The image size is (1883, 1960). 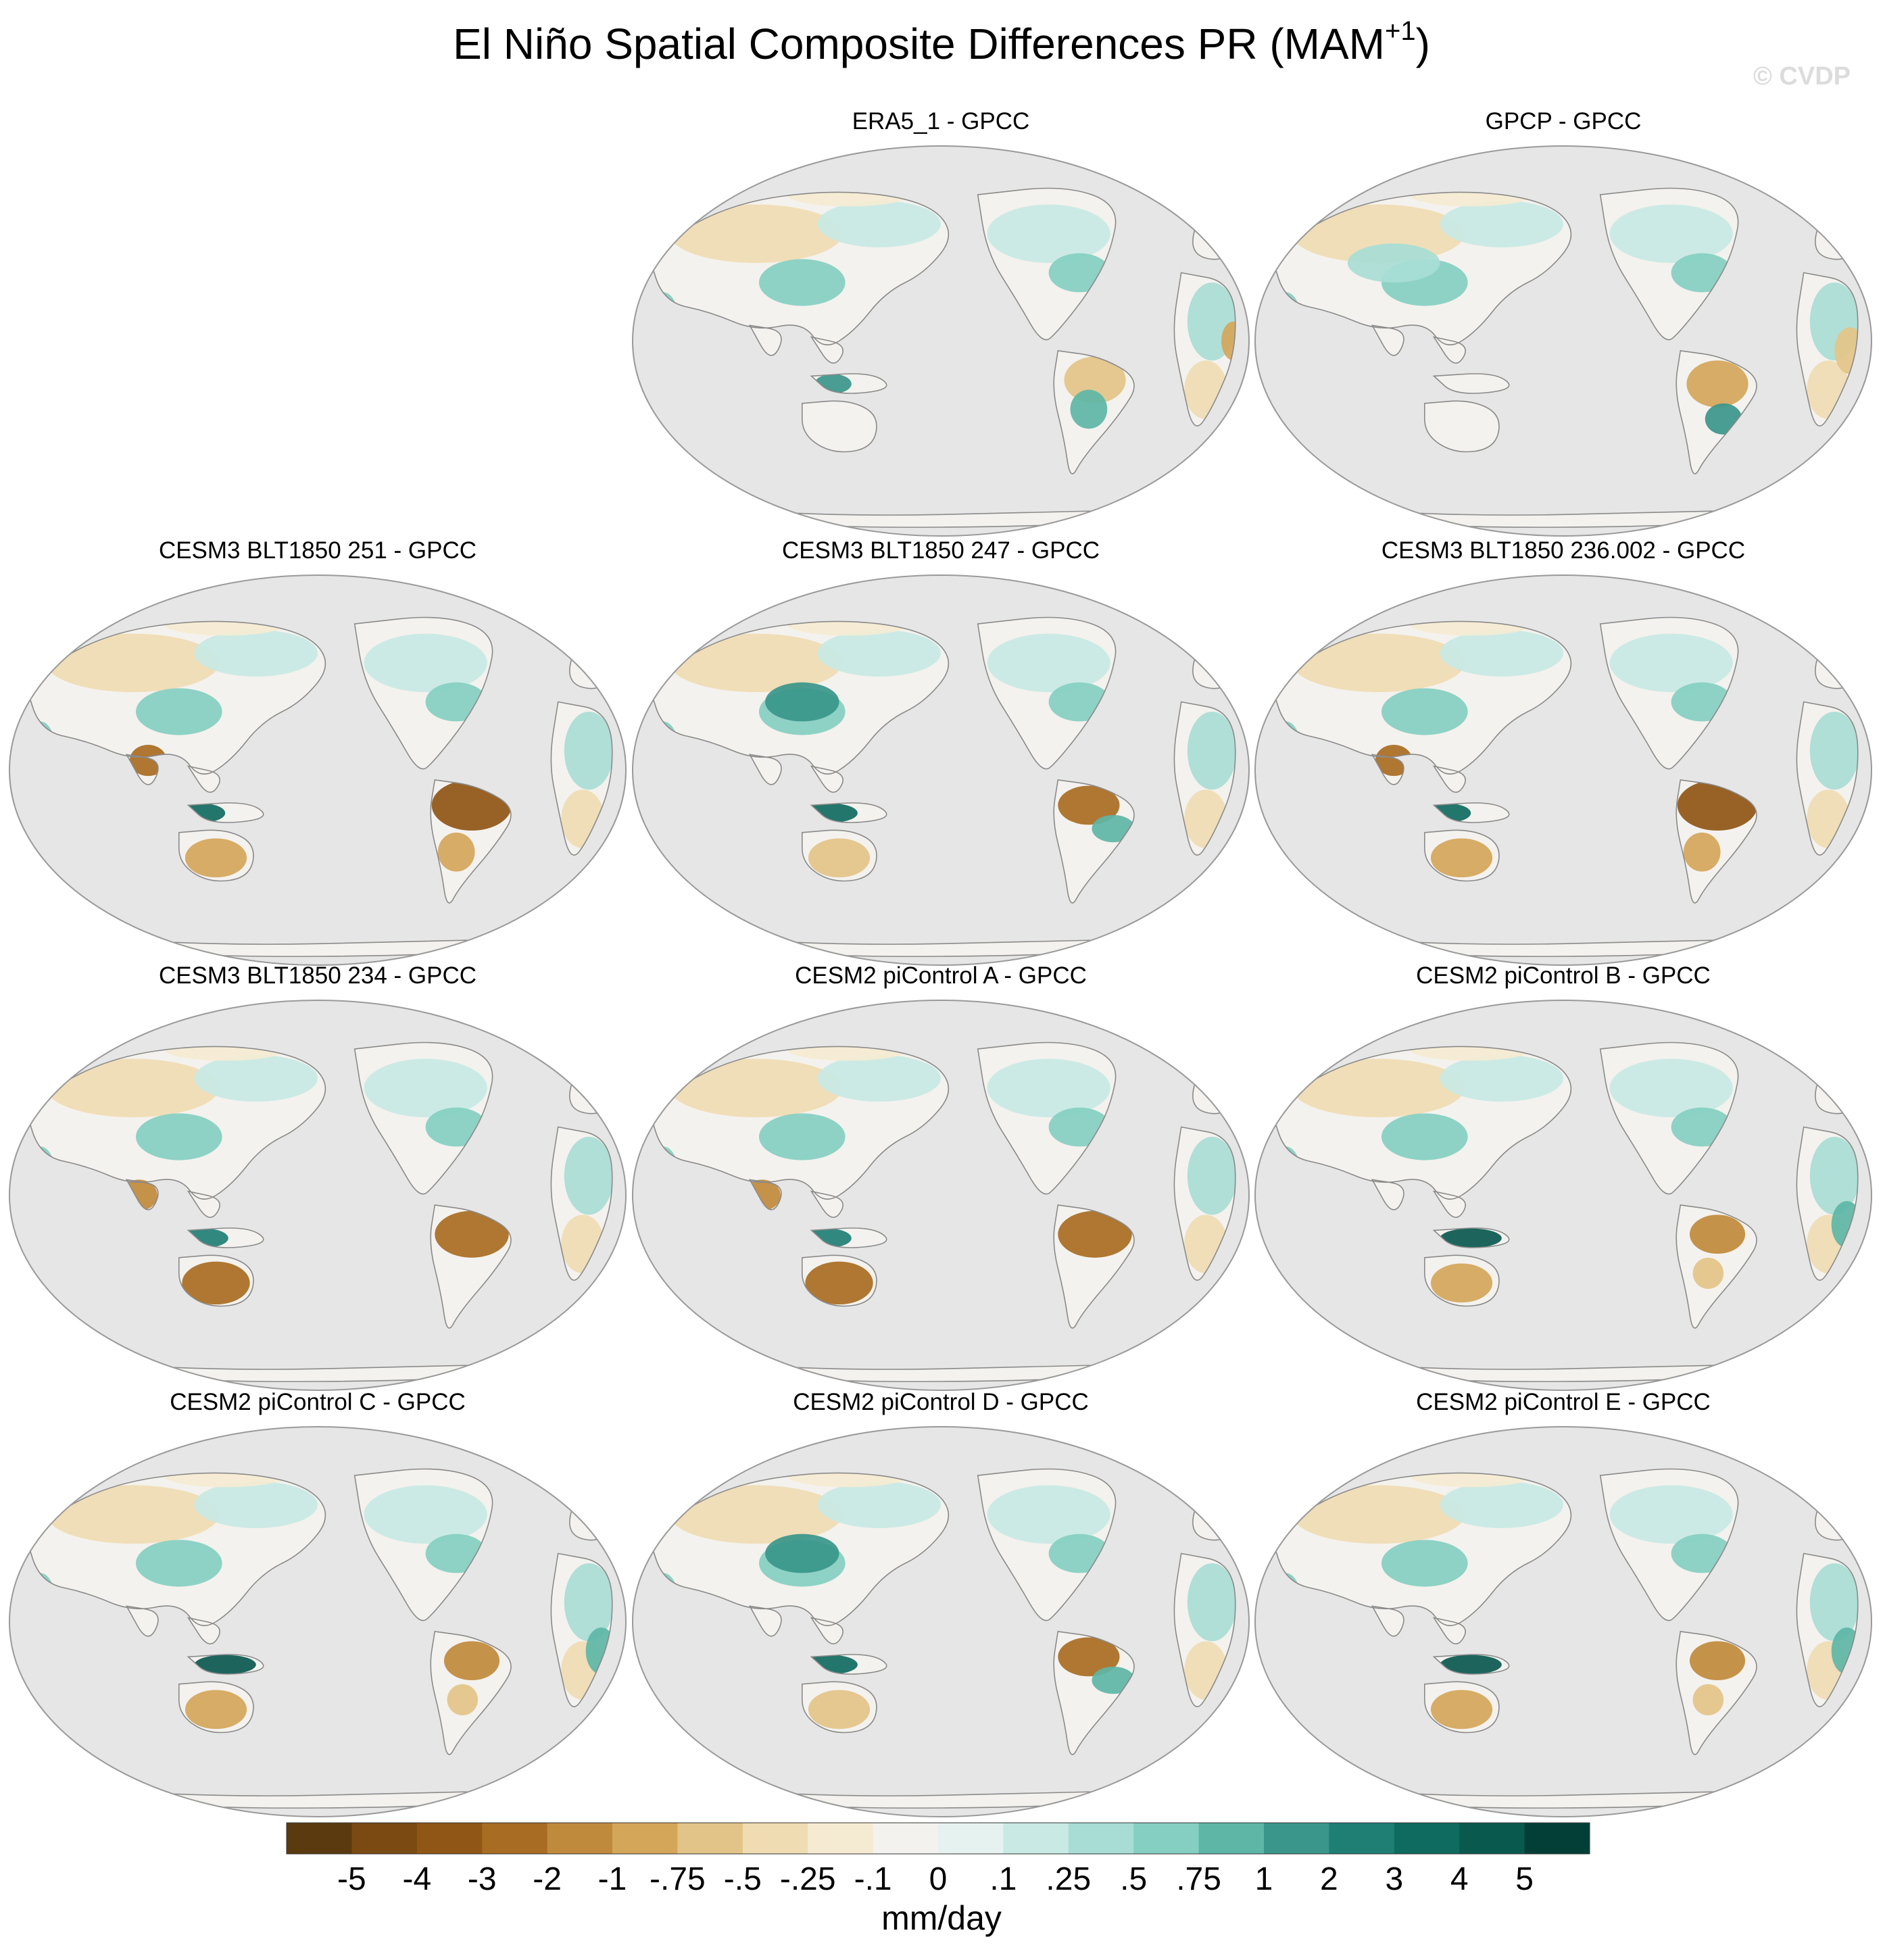 What do you see at coordinates (1460, 1879) in the screenshot?
I see `colorbar-tick-label: 4` at bounding box center [1460, 1879].